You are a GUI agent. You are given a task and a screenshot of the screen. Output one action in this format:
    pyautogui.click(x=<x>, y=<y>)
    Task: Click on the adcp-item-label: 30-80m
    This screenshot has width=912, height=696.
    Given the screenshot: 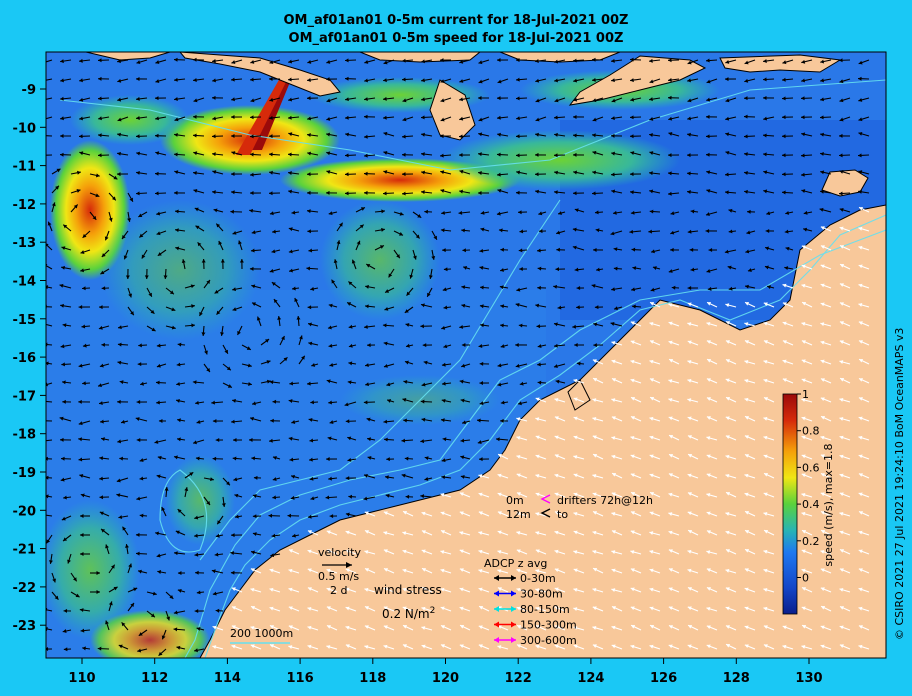 What is the action you would take?
    pyautogui.click(x=541, y=594)
    